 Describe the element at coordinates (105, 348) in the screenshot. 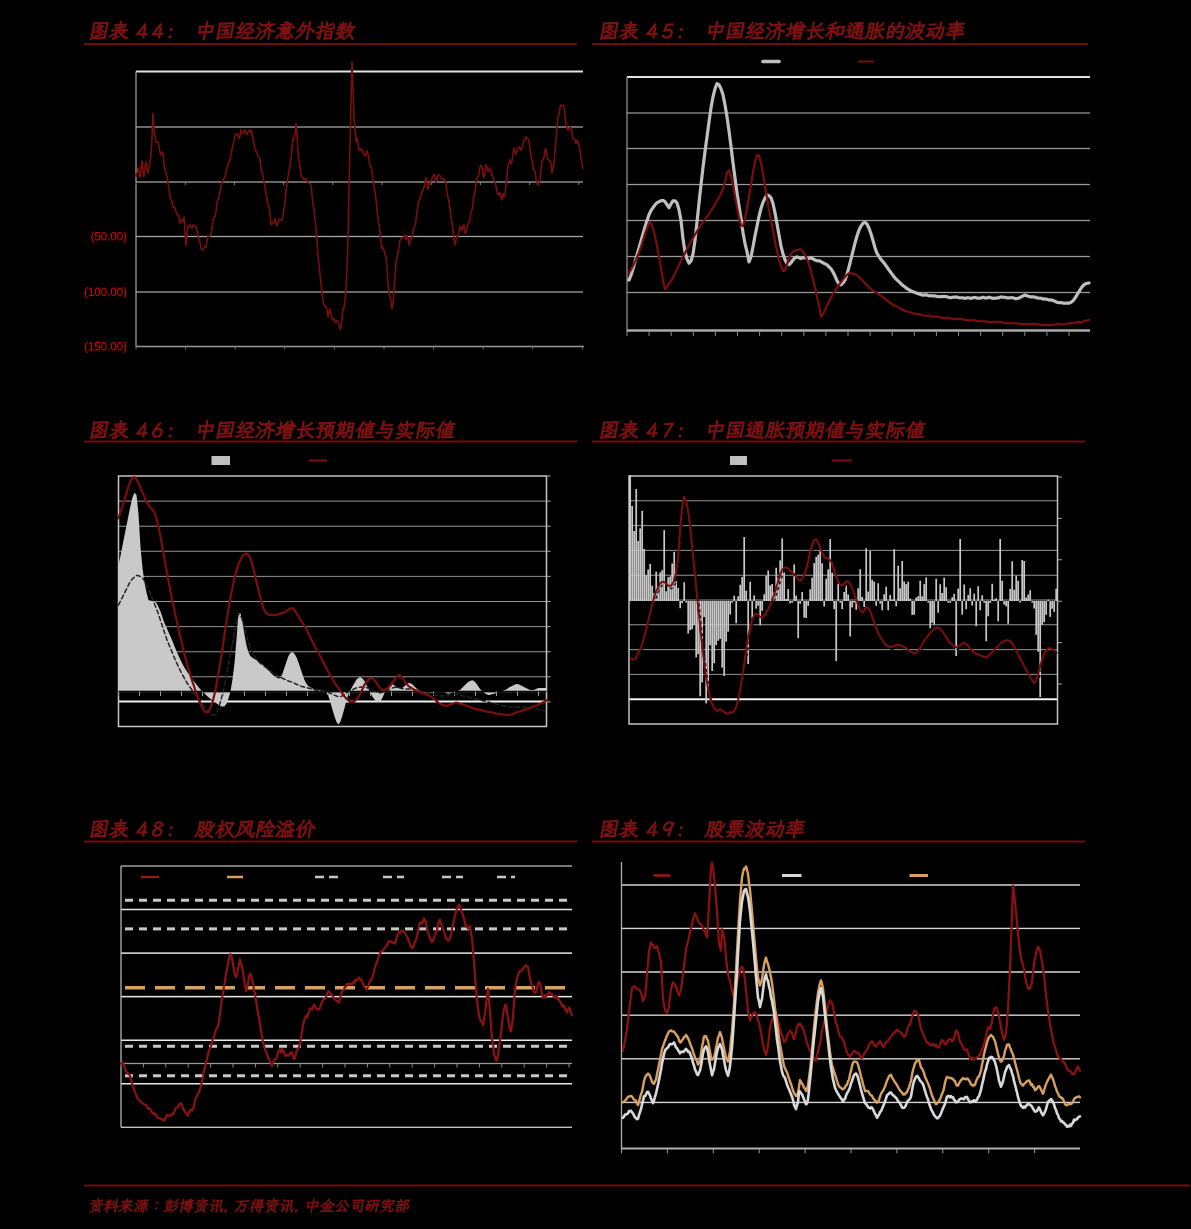

I see `svg-text: (150.00)` at that location.